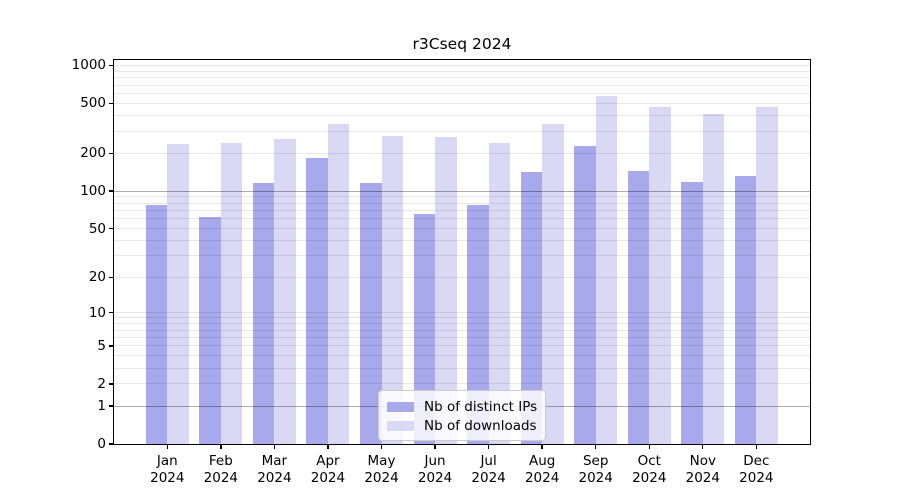  What do you see at coordinates (745, 310) in the screenshot?
I see `bar-distinct-ips-dec` at bounding box center [745, 310].